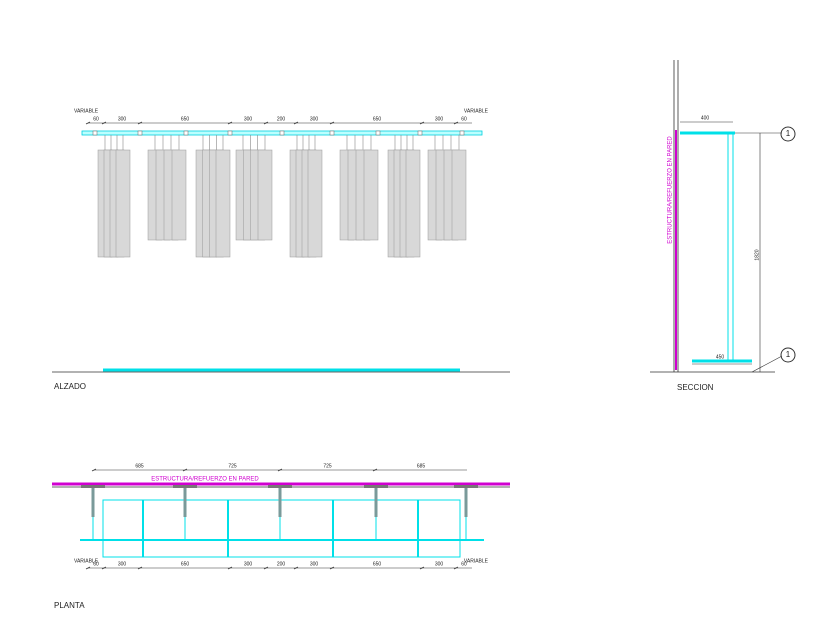  What do you see at coordinates (69, 605) in the screenshot?
I see `view-label: PLANTA` at bounding box center [69, 605].